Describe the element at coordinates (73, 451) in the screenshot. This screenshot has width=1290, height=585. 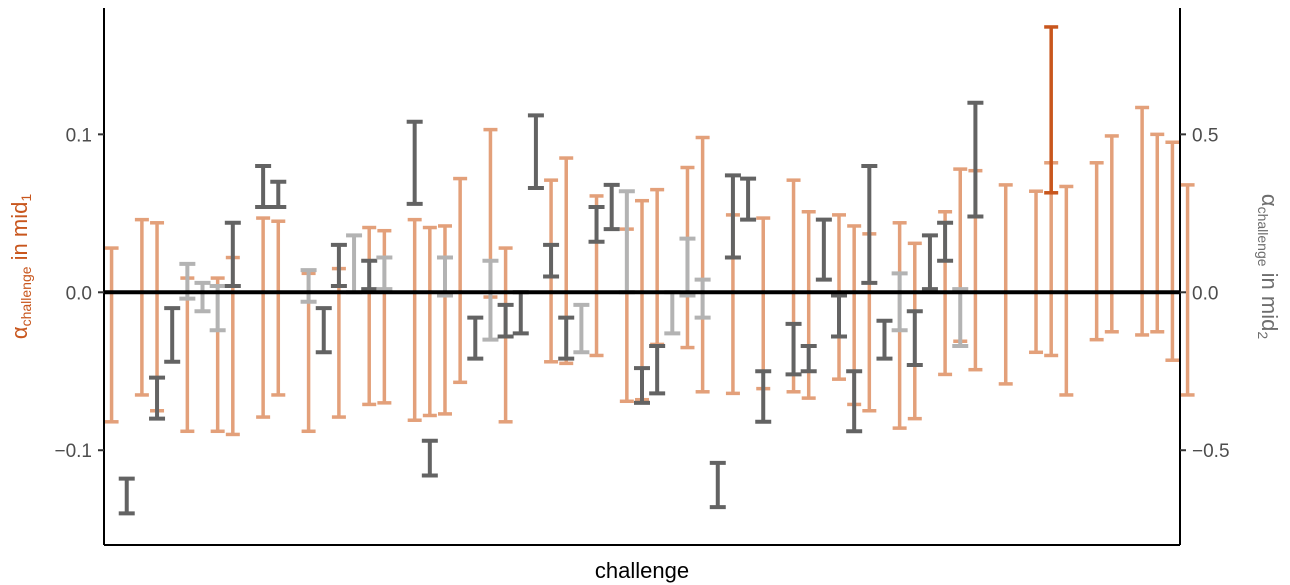
I see `left-y-tick-label: −0.1` at that location.